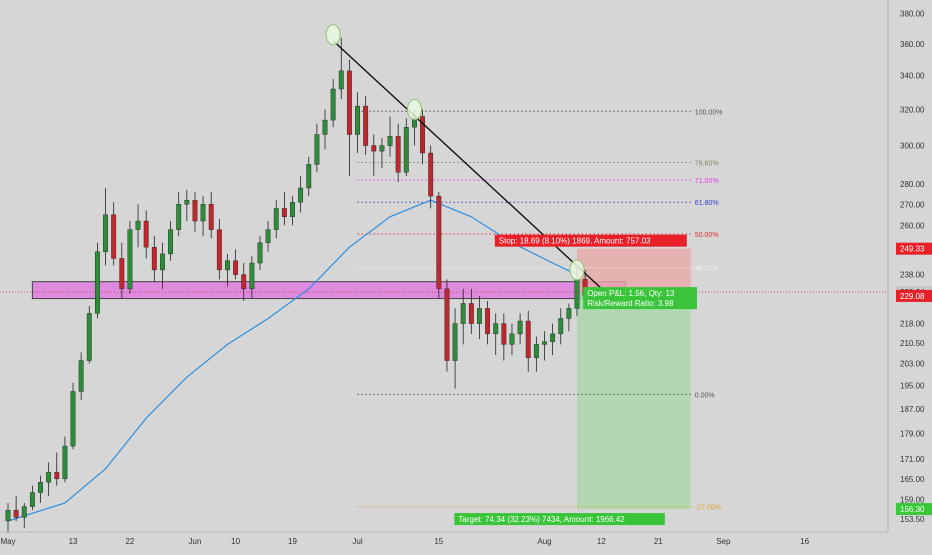  I want to click on y-tick-label: 270.00, so click(912, 204).